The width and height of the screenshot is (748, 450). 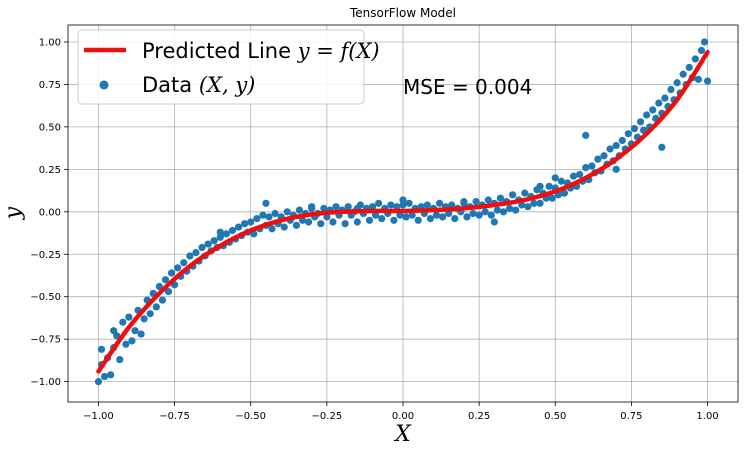 I want to click on x-tick-label: 0.00, so click(x=403, y=416).